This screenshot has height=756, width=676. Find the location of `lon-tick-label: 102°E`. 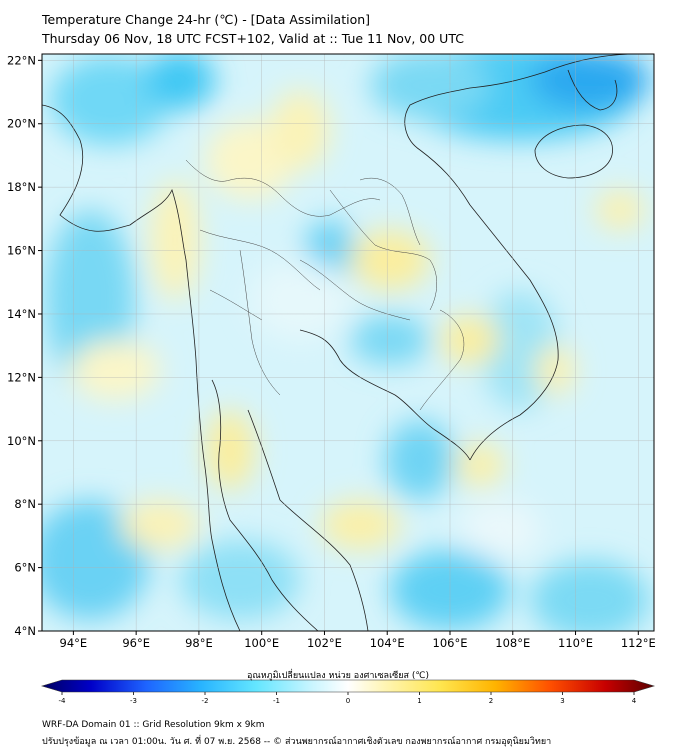

lon-tick-label: 102°E is located at coordinates (324, 643).